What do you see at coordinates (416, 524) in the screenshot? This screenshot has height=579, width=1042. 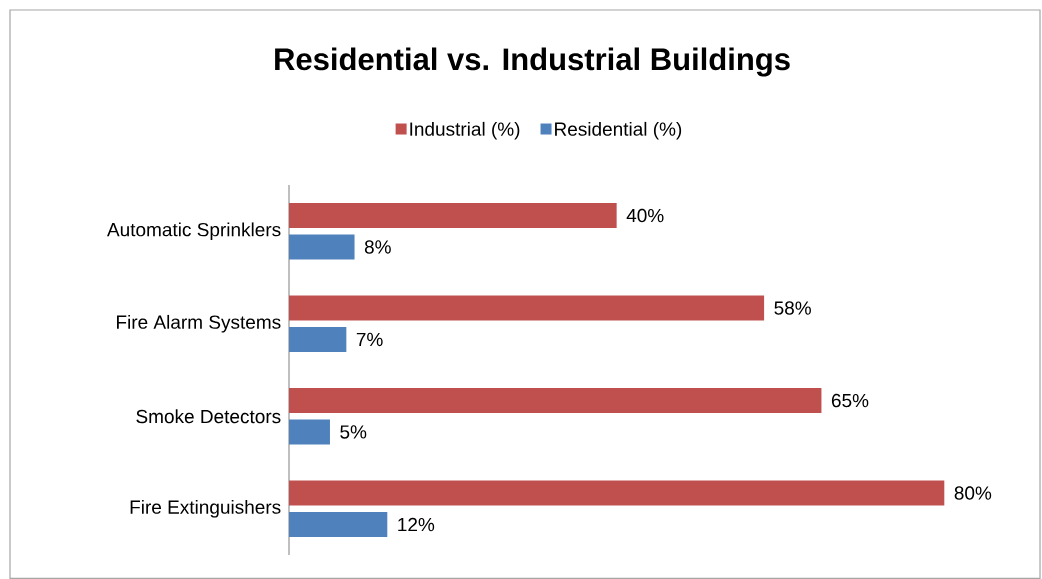 I see `data-label: 12%` at bounding box center [416, 524].